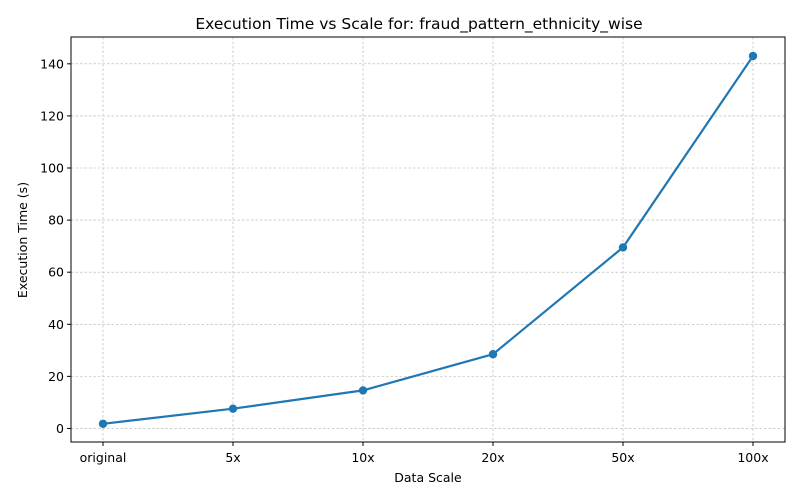 This screenshot has height=500, width=800. Describe the element at coordinates (752, 457) in the screenshot. I see `x-tick-label: 100x` at that location.